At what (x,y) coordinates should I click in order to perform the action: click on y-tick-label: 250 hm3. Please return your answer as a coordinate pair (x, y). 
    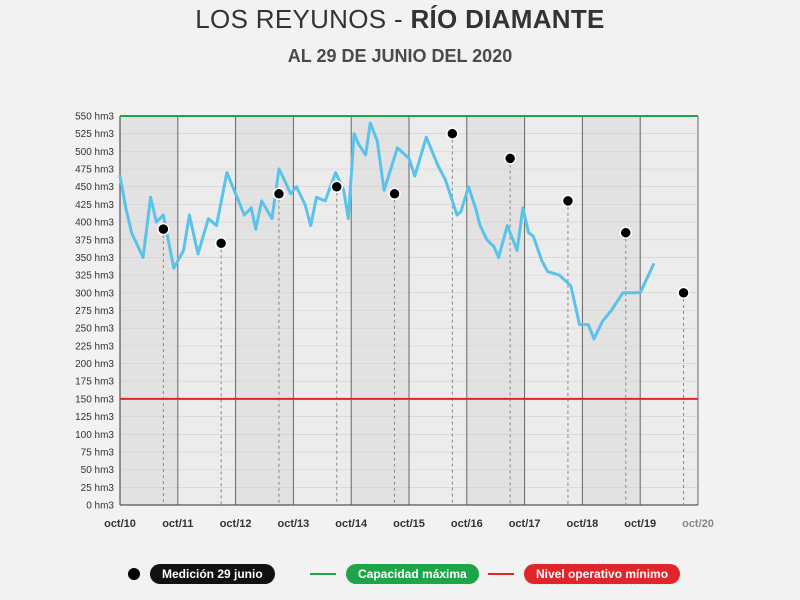
    Looking at the image, I should click on (94, 329).